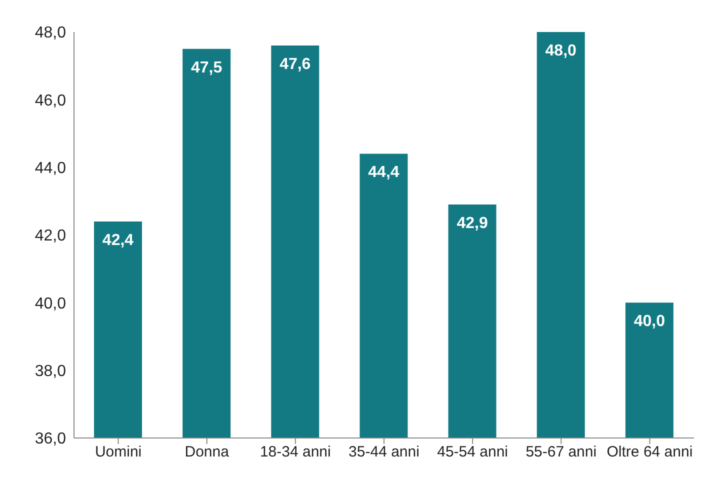 This screenshot has height=484, width=703. What do you see at coordinates (50, 371) in the screenshot?
I see `y-tick-label: 38,0` at bounding box center [50, 371].